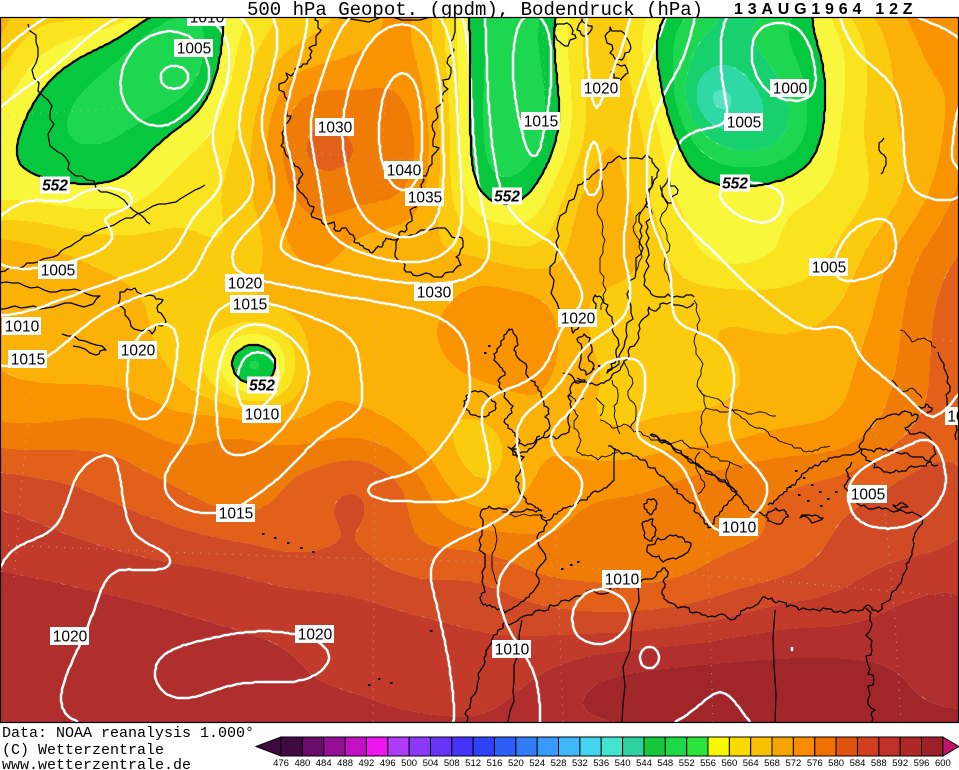 This screenshot has width=959, height=770. Describe the element at coordinates (388, 763) in the screenshot. I see `svg-text: 496` at that location.